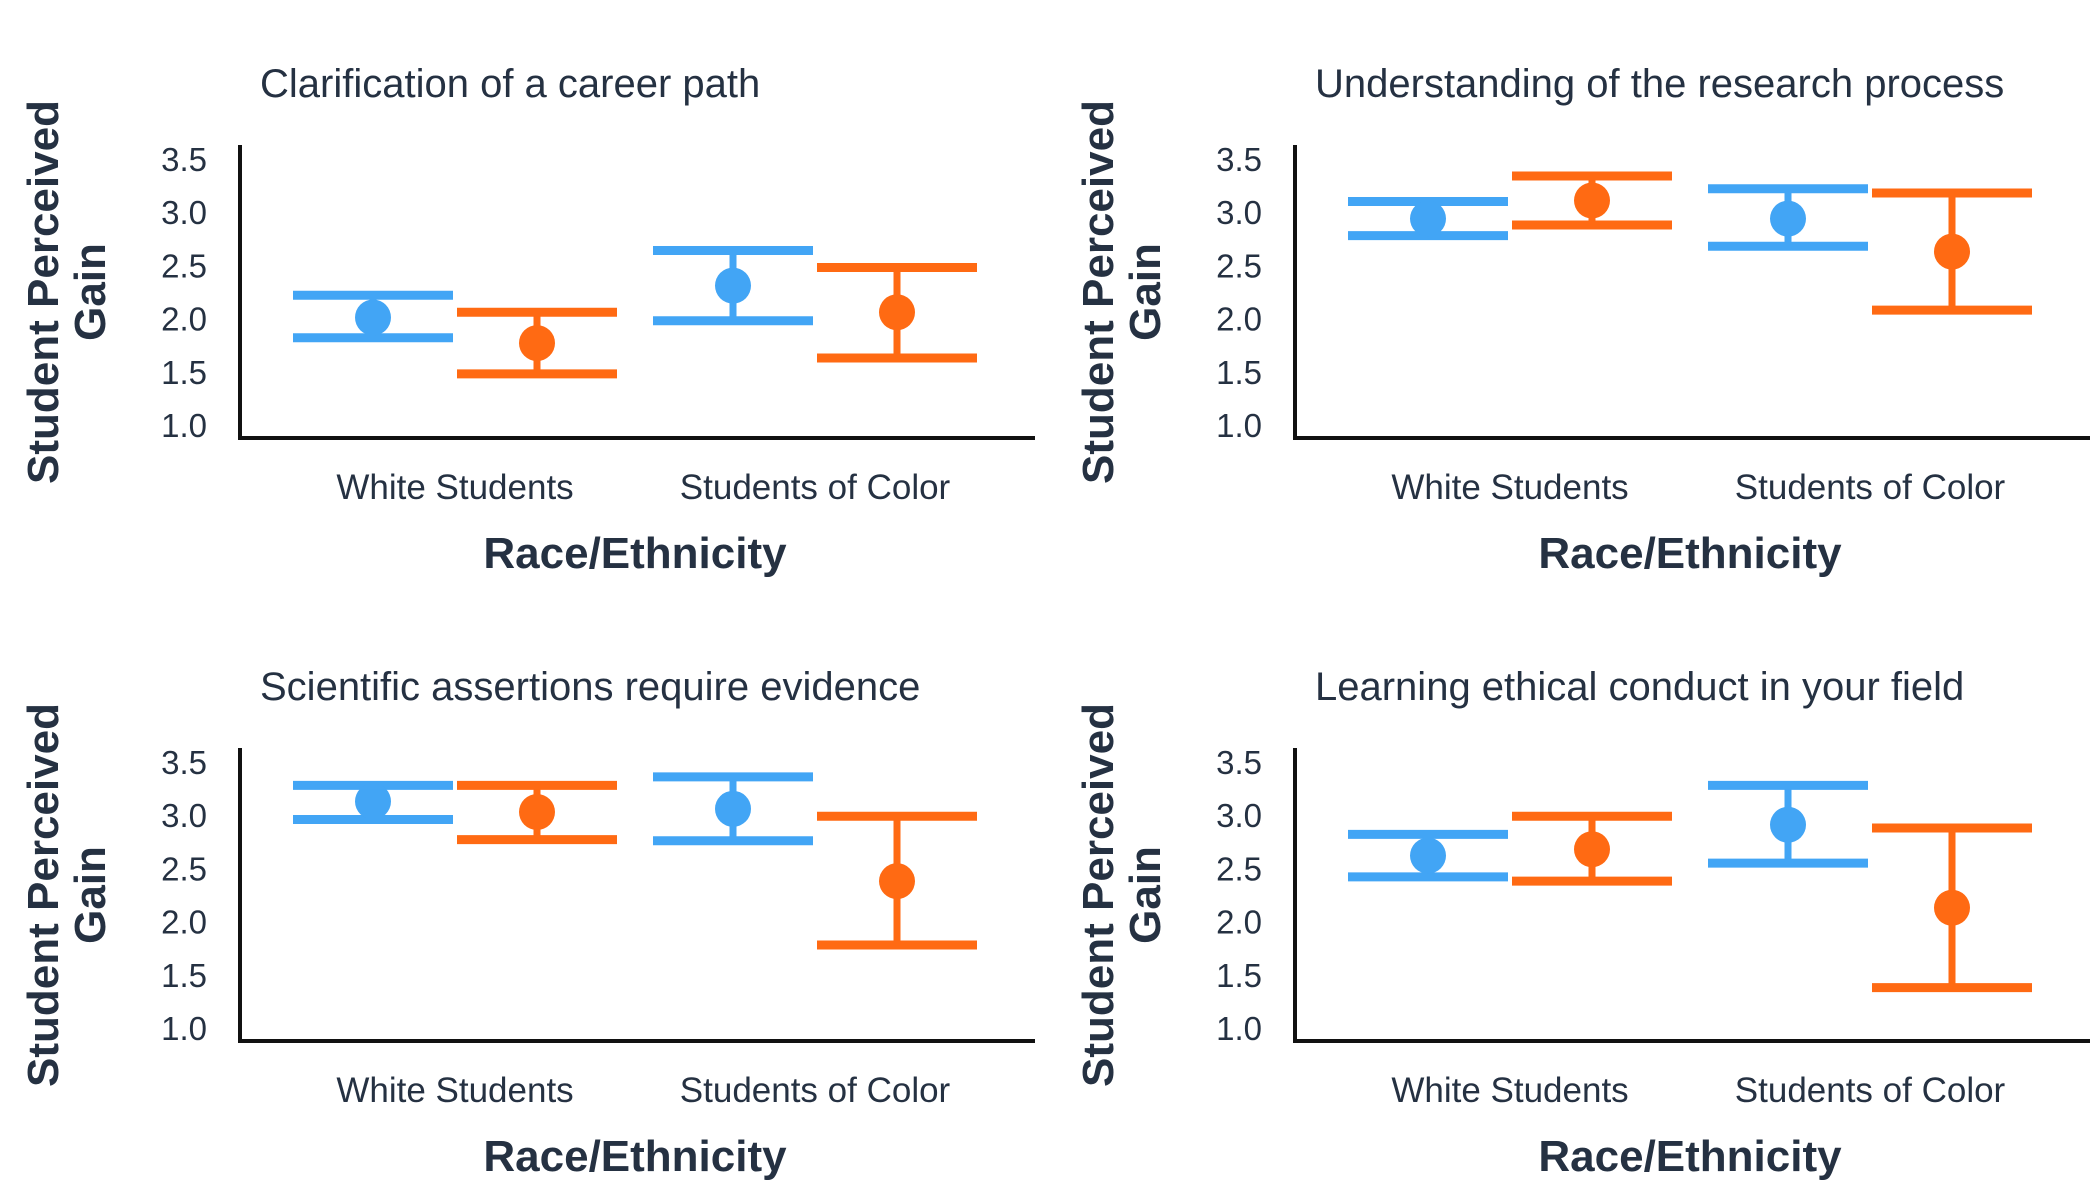  Describe the element at coordinates (510, 84) in the screenshot. I see `chart-title: Clarification of a career path` at that location.